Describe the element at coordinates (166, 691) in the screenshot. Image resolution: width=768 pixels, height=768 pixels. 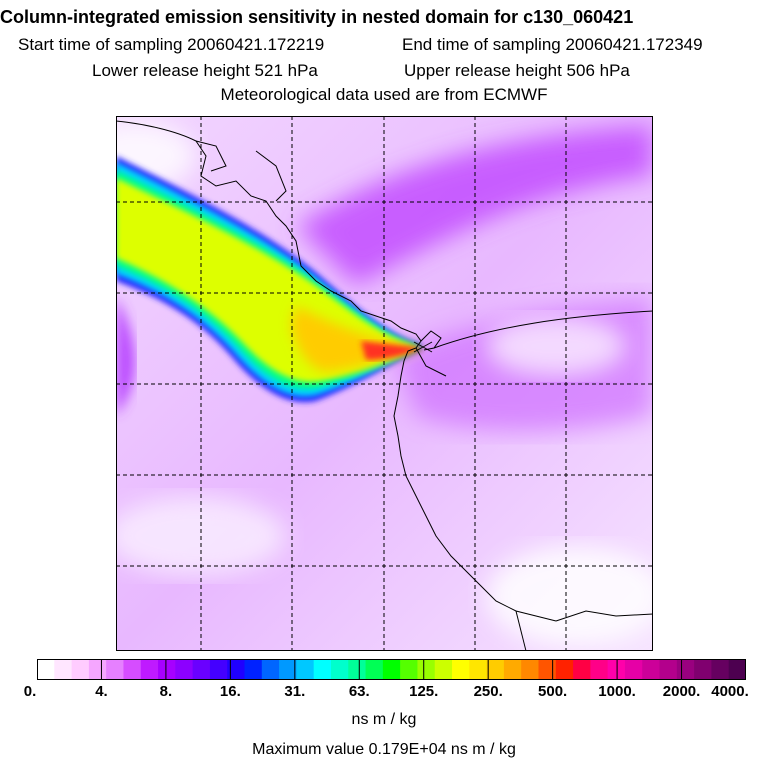
I see `colorbar-tick-label: 8.` at that location.